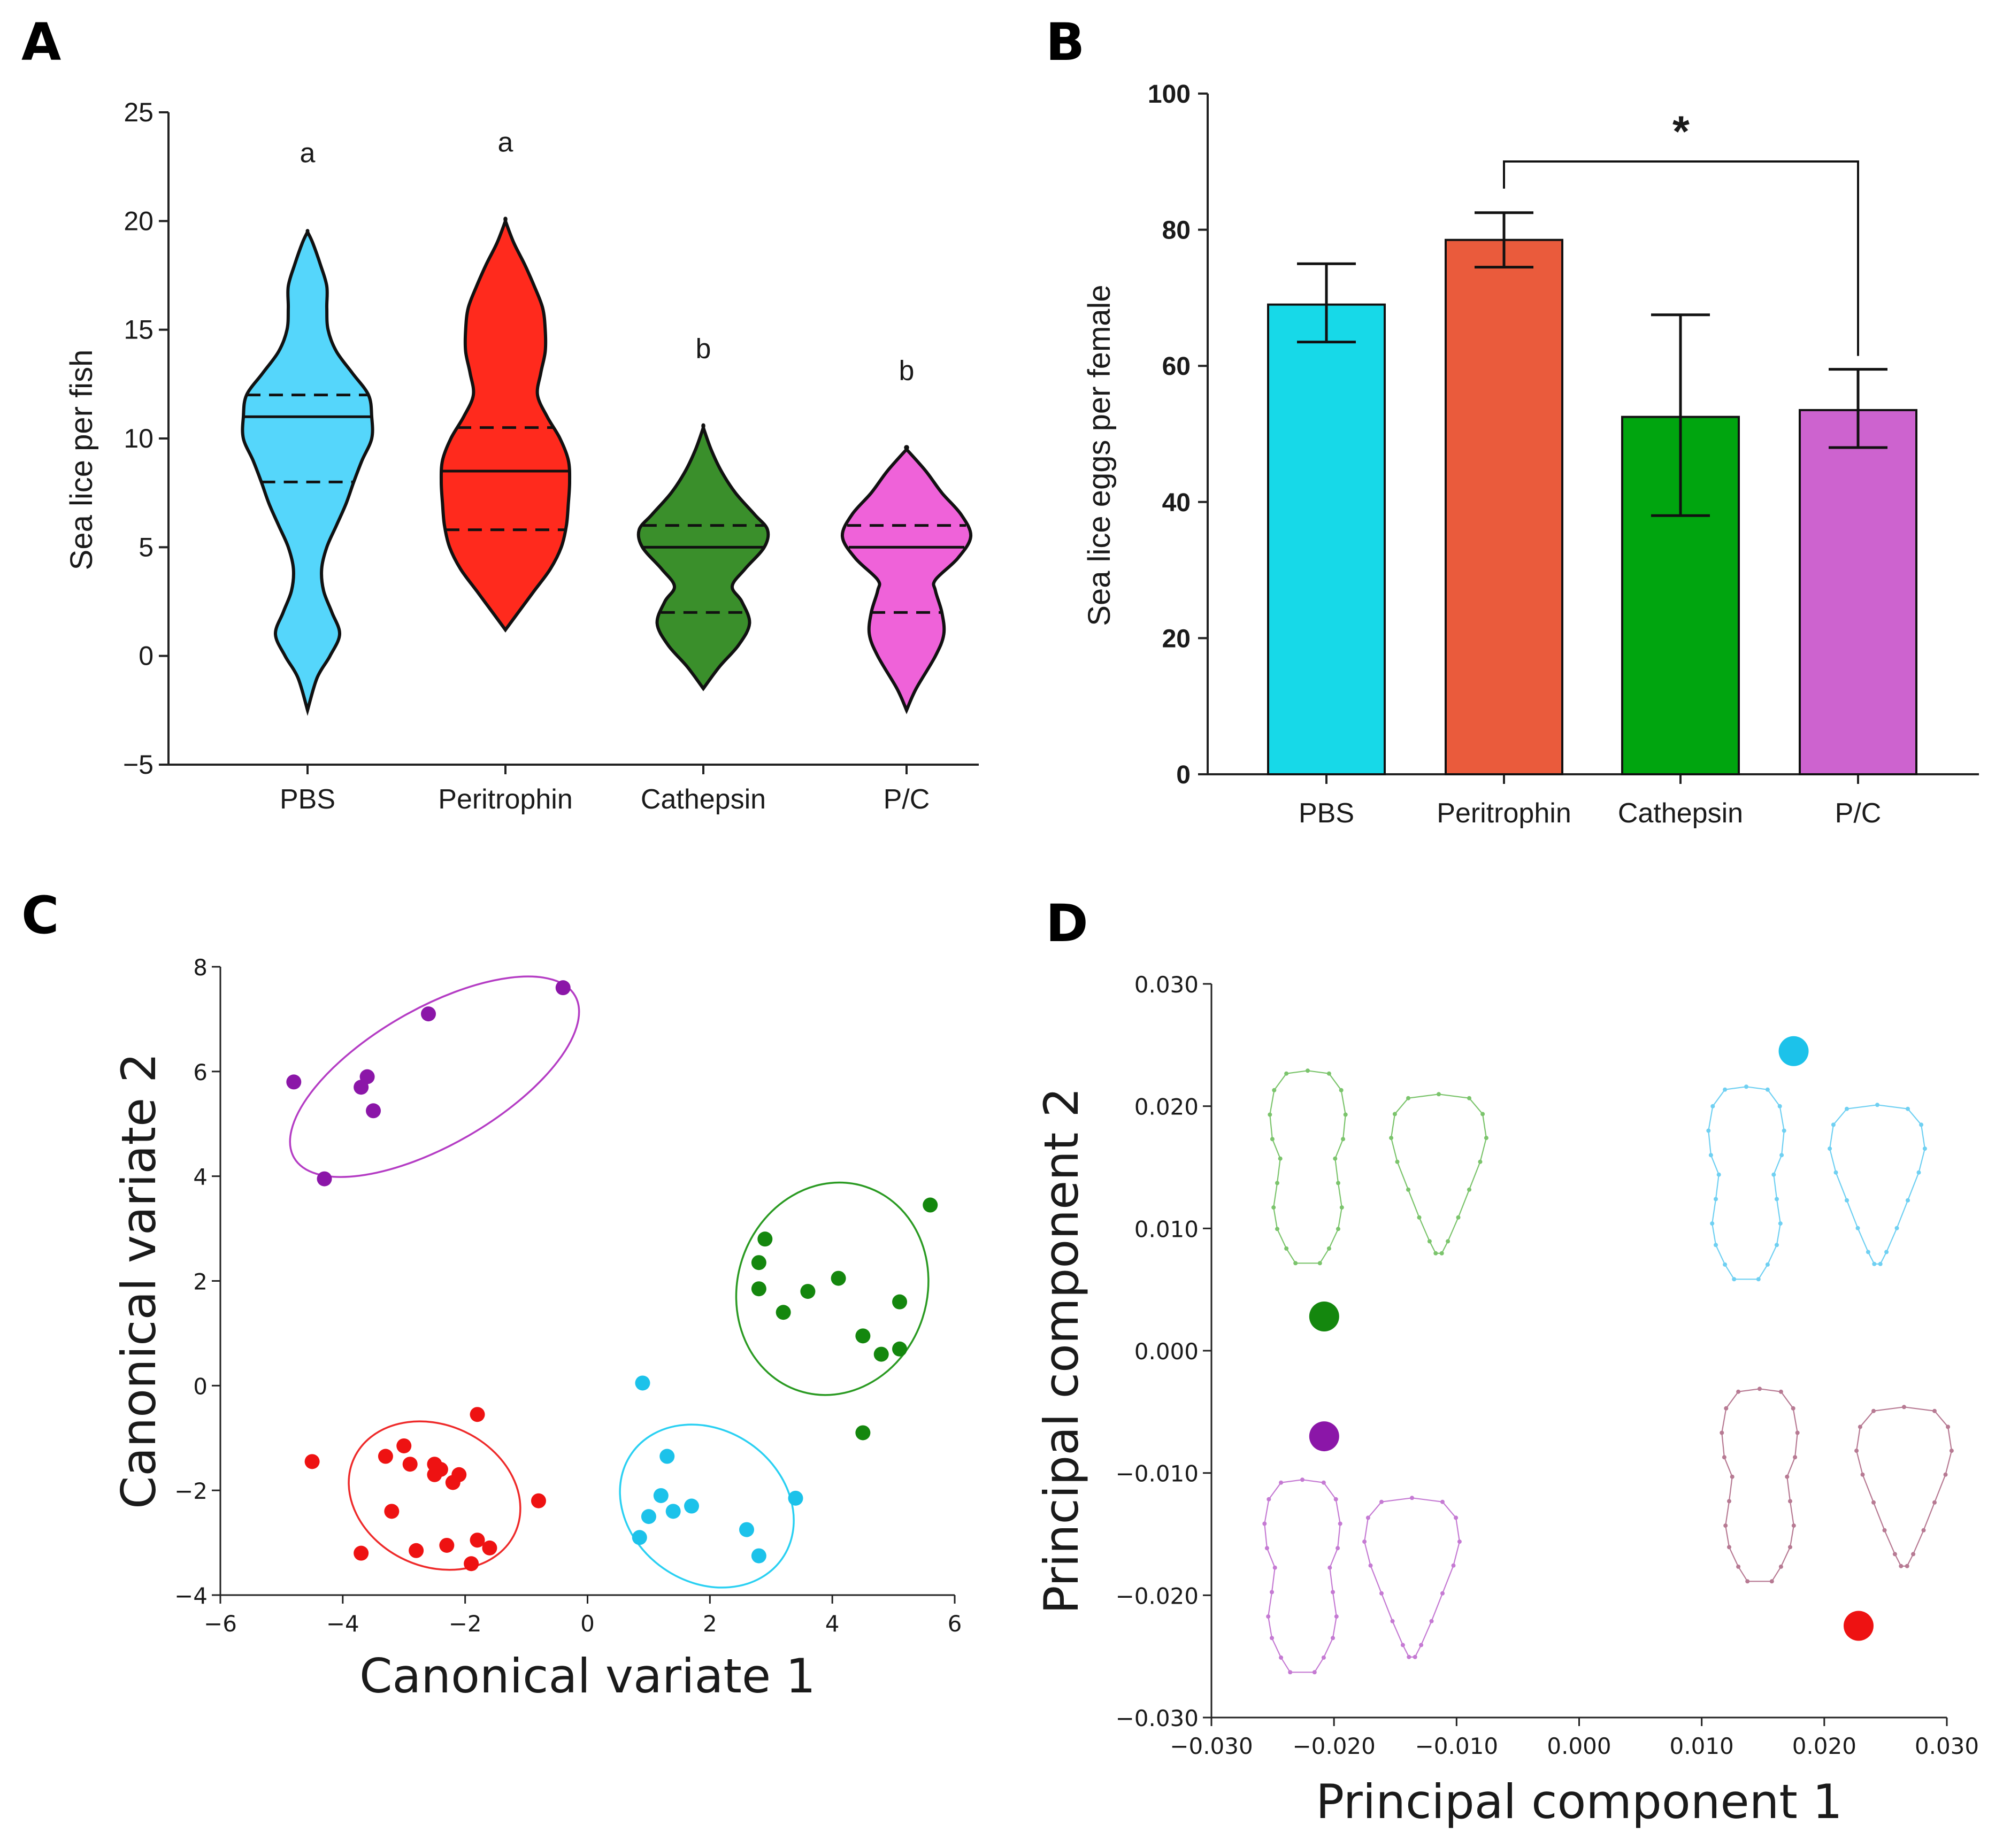 The width and height of the screenshot is (2003, 1848). What do you see at coordinates (1065, 42) in the screenshot?
I see `panel-letter-b: B` at bounding box center [1065, 42].